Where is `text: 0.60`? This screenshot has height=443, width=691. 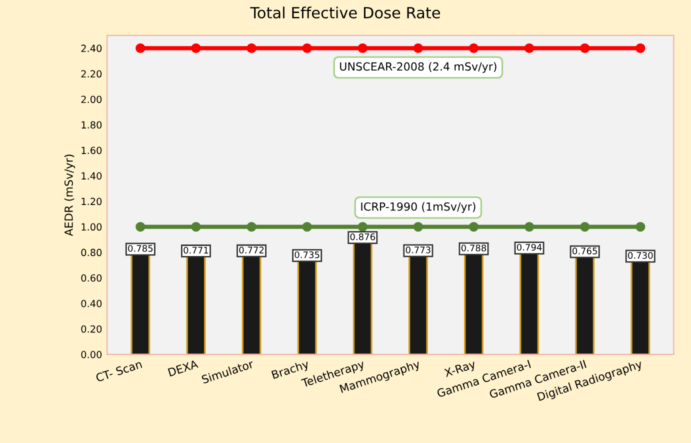
text: 0.60 is located at coordinates (91, 278).